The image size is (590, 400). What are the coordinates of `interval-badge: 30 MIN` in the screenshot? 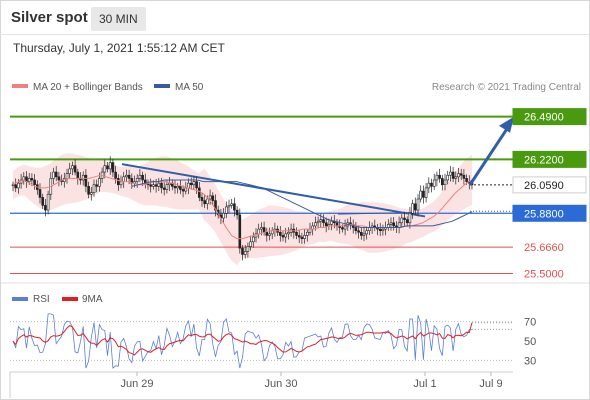 It's located at (118, 19).